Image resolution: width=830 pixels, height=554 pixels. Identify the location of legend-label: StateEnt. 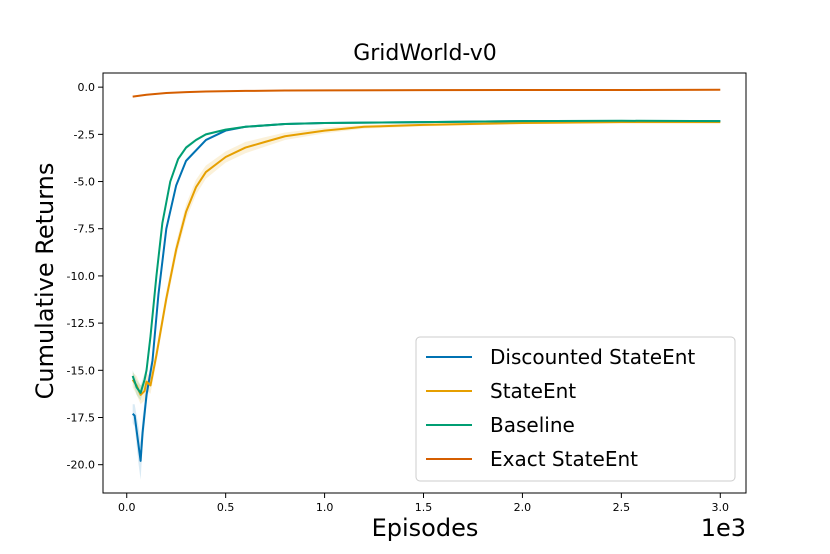
(533, 391).